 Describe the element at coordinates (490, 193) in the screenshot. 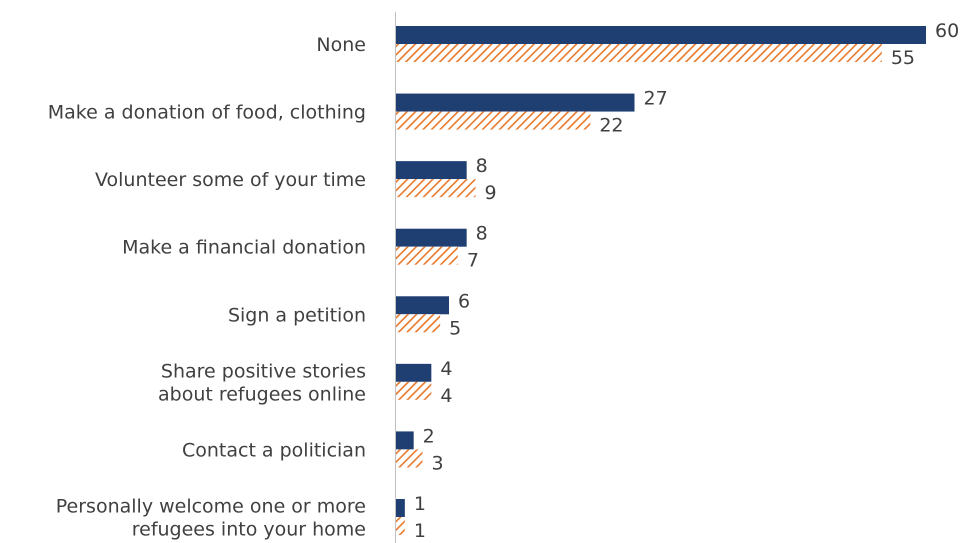

I see `data-label: 9` at that location.